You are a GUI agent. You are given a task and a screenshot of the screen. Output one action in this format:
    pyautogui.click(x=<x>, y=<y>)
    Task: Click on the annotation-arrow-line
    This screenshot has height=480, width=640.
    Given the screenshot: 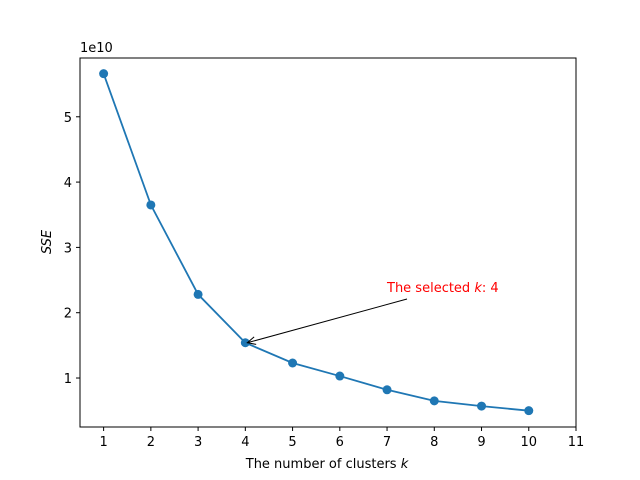 What is the action you would take?
    pyautogui.click(x=327, y=321)
    